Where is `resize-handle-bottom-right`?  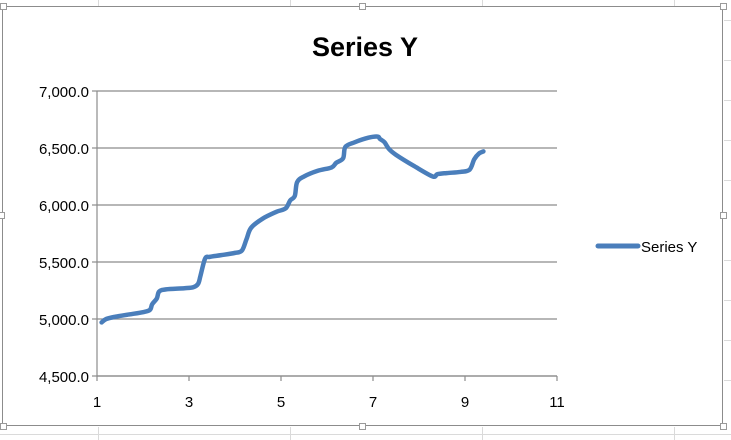 resize-handle-bottom-right is located at coordinates (723, 426).